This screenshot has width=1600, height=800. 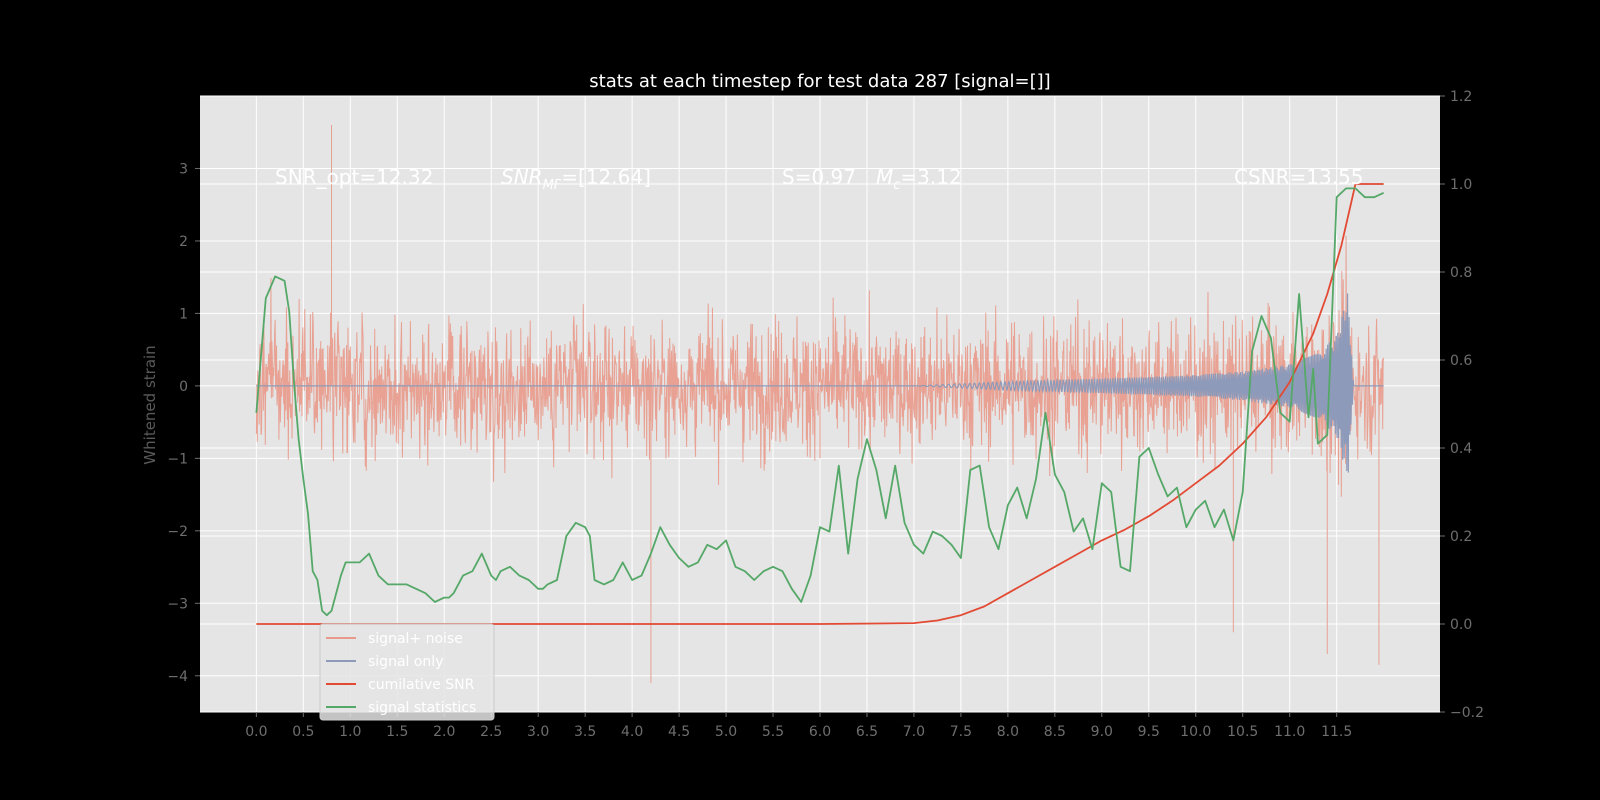 I want to click on x-tick-label: 4.0, so click(x=632, y=732).